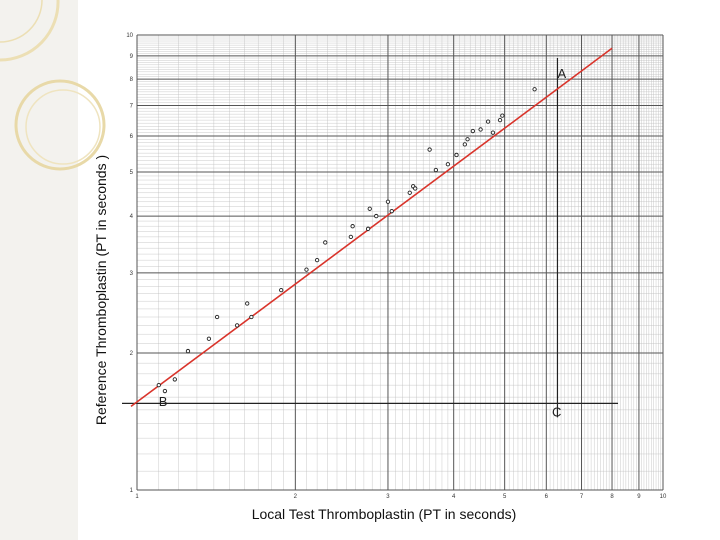  I want to click on x-tick-label: 6, so click(547, 497).